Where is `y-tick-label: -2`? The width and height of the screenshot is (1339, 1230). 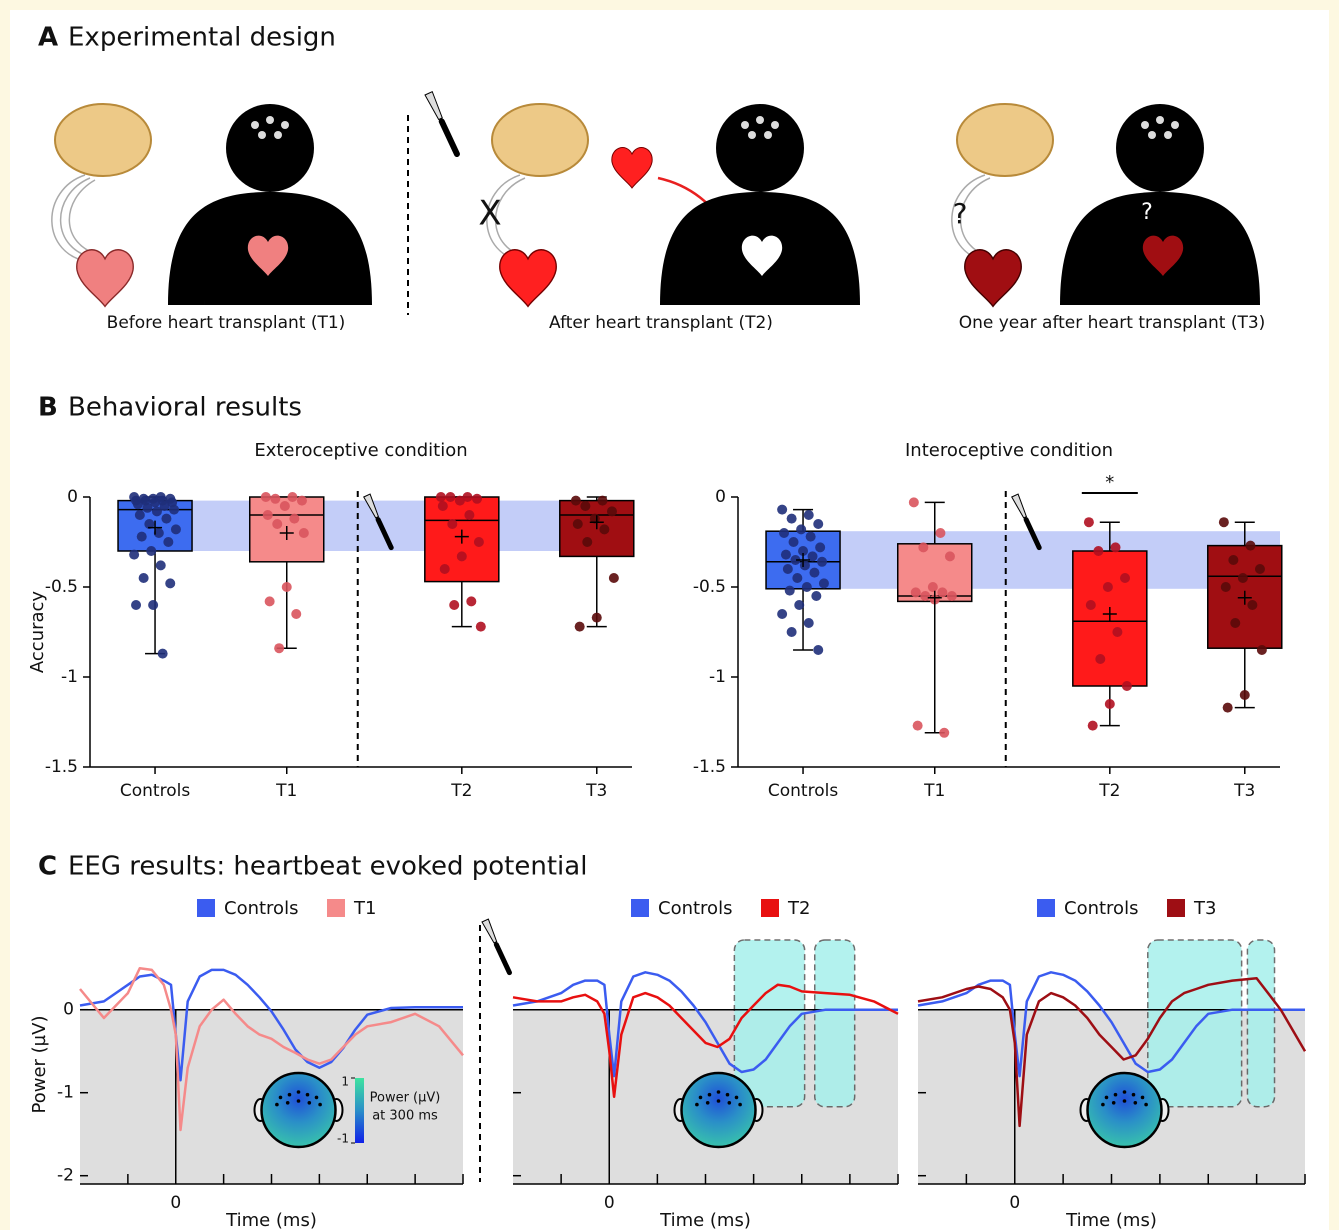
y-tick-label: -2 is located at coordinates (65, 1176).